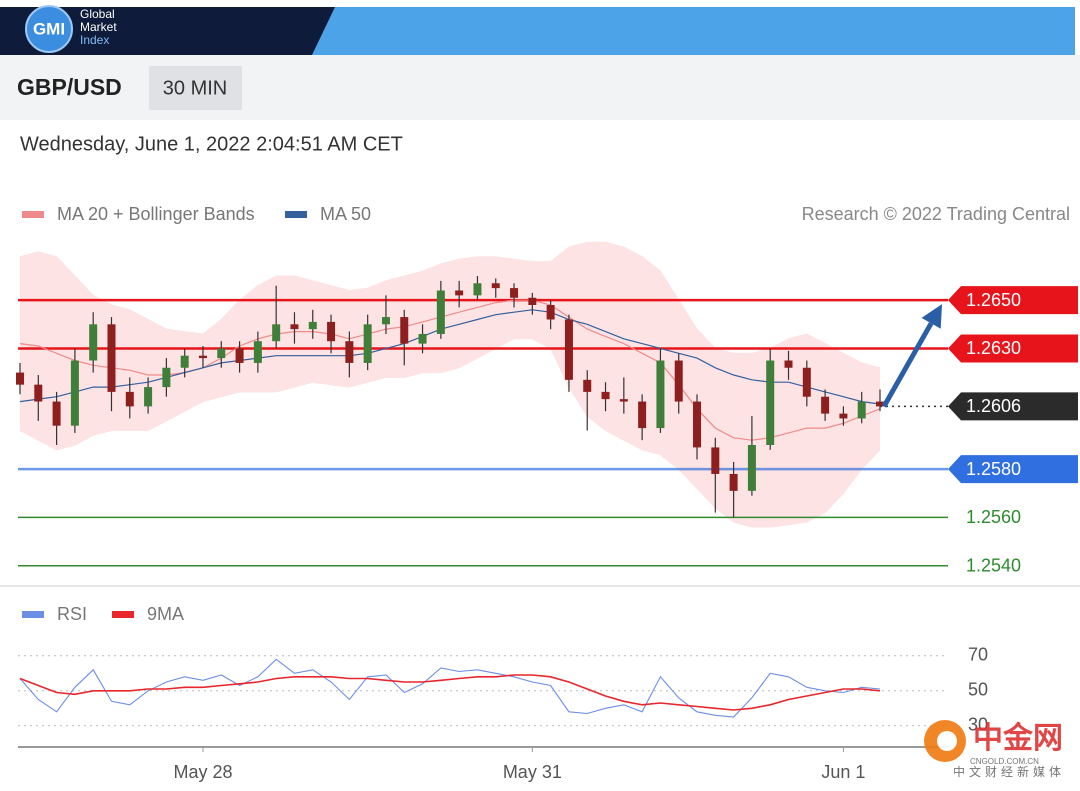 This screenshot has width=1080, height=791. I want to click on logo-badge, so click(49, 29).